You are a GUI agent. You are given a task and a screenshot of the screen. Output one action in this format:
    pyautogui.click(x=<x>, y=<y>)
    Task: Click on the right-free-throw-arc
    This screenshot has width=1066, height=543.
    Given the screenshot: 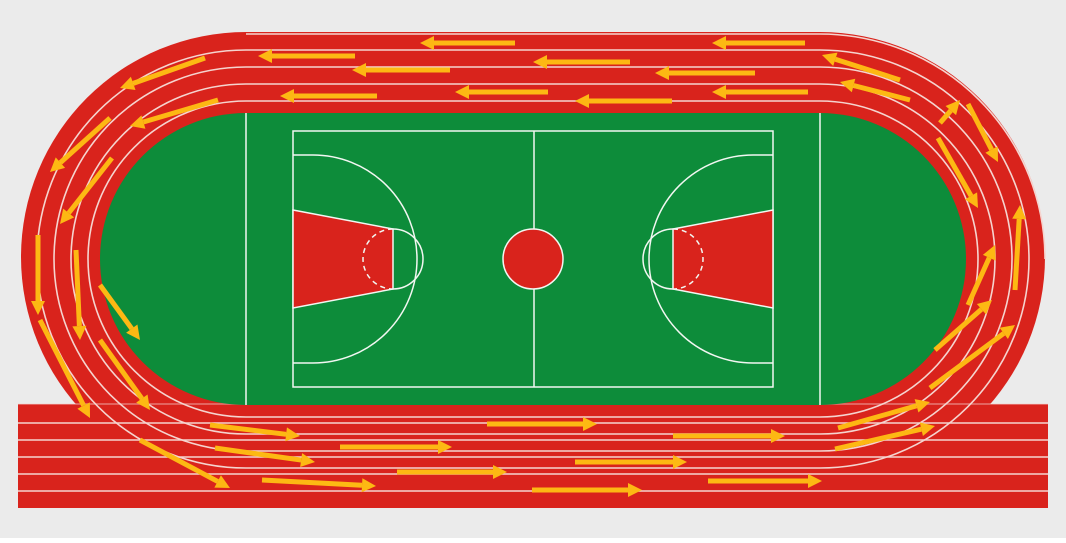 What is the action you would take?
    pyautogui.click(x=658, y=259)
    